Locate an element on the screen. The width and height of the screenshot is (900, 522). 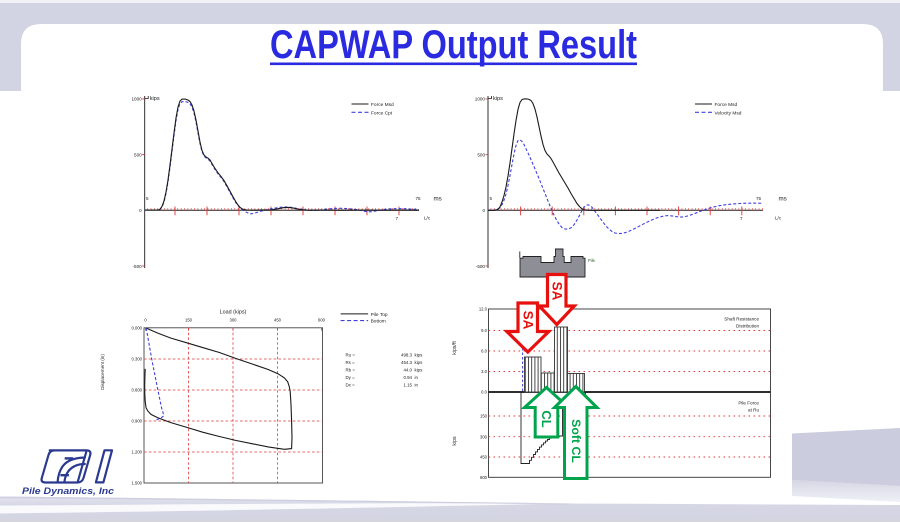
svg-text: 0.600 is located at coordinates (137, 389).